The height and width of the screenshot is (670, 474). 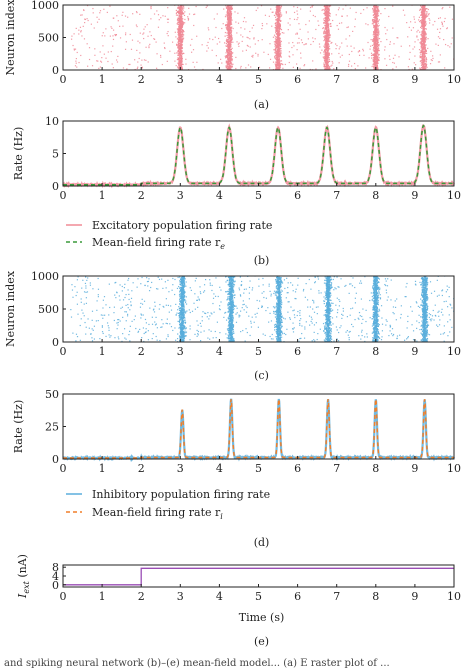 I want to click on x-tick-label: 2, so click(x=141, y=79).